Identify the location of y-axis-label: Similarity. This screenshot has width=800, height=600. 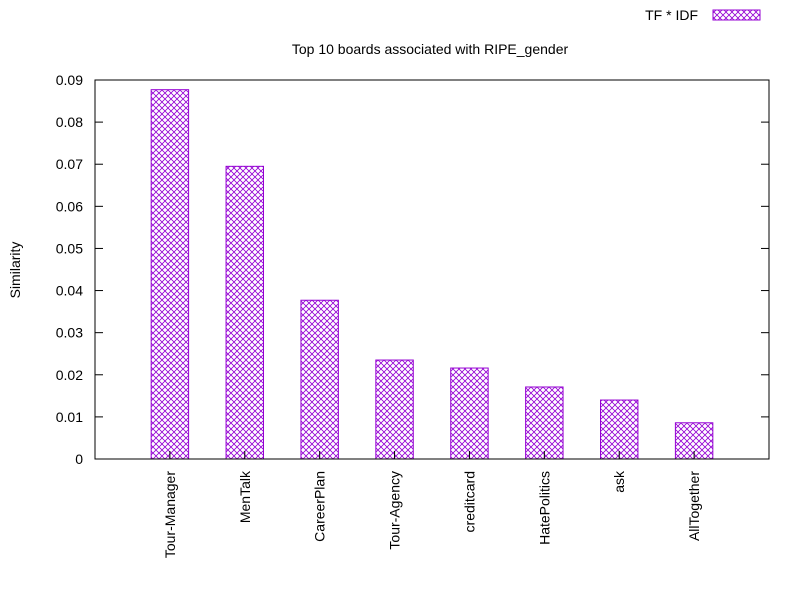
(15, 270).